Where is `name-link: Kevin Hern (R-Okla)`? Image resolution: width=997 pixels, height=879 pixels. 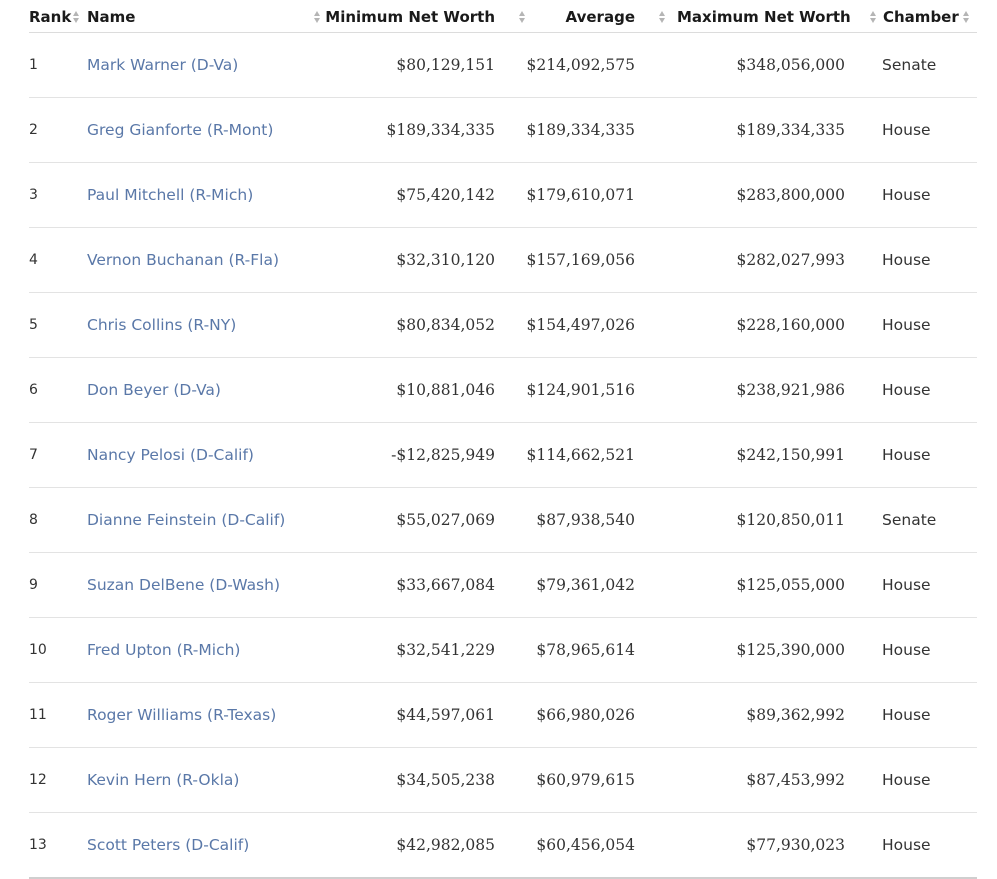
name-link: Kevin Hern (R-Okla) is located at coordinates (163, 780).